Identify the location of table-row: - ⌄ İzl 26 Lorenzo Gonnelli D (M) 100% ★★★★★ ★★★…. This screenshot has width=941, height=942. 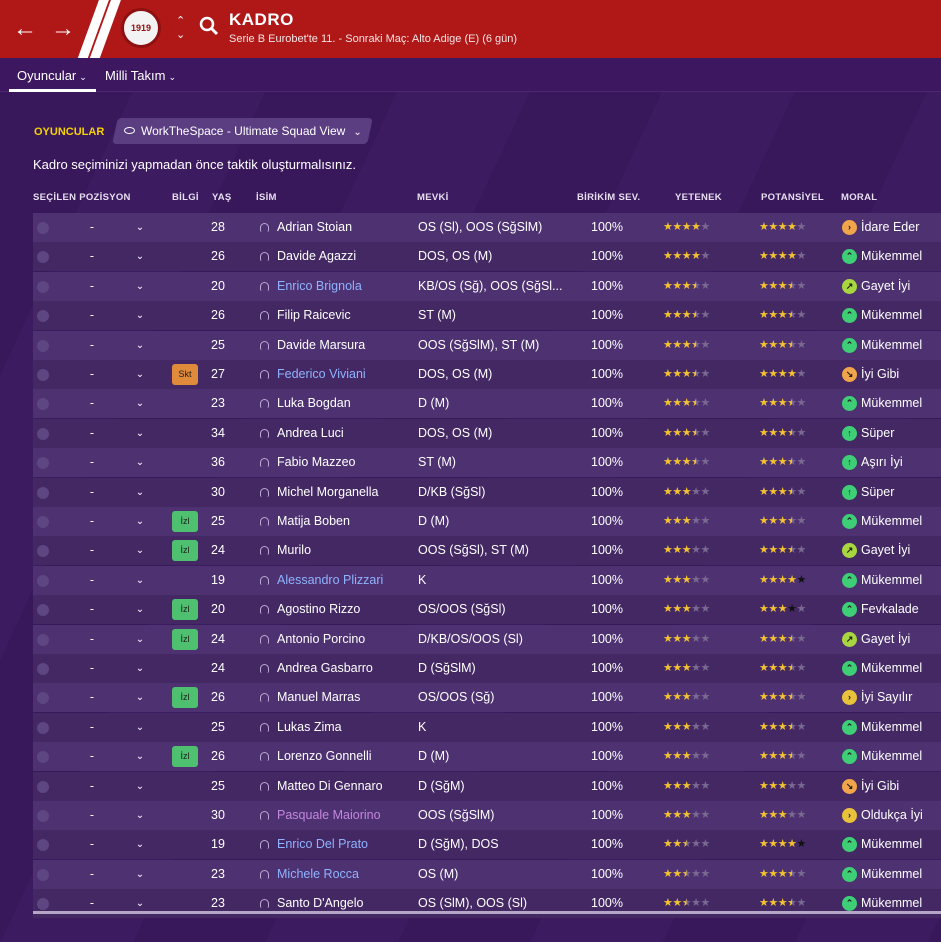
(487, 757).